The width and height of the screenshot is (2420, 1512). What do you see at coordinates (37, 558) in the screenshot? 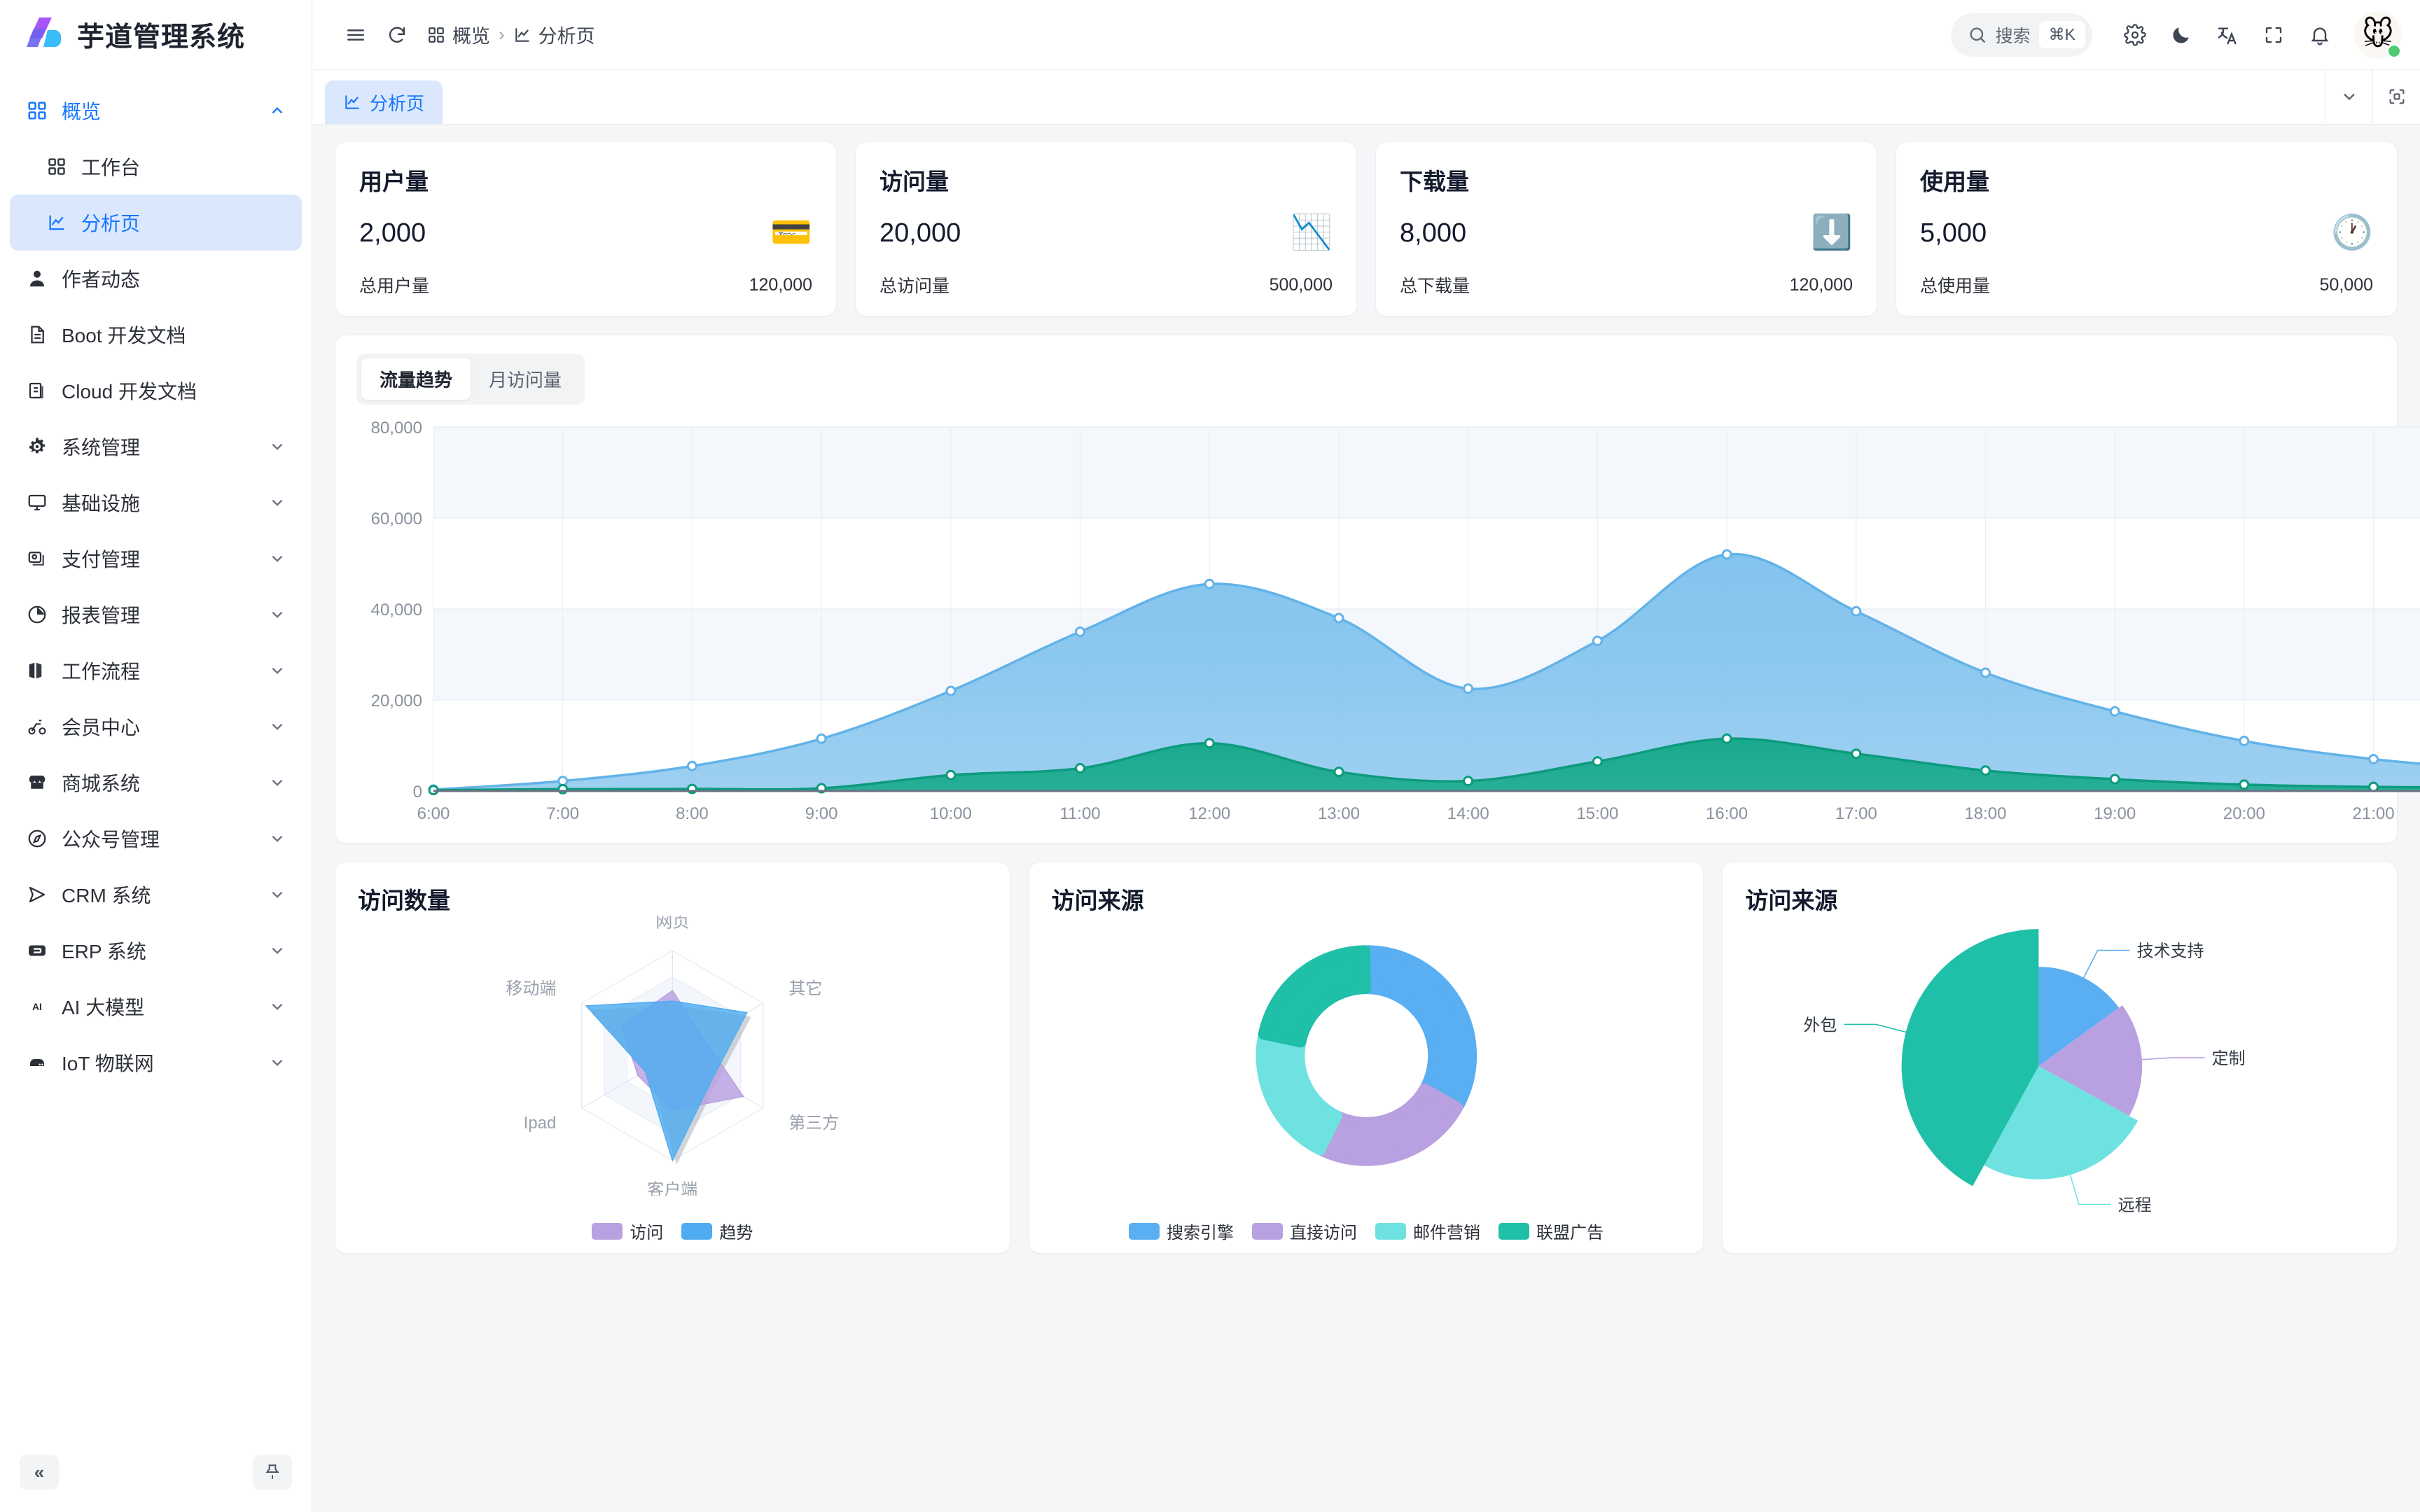
I see `payment-icon` at bounding box center [37, 558].